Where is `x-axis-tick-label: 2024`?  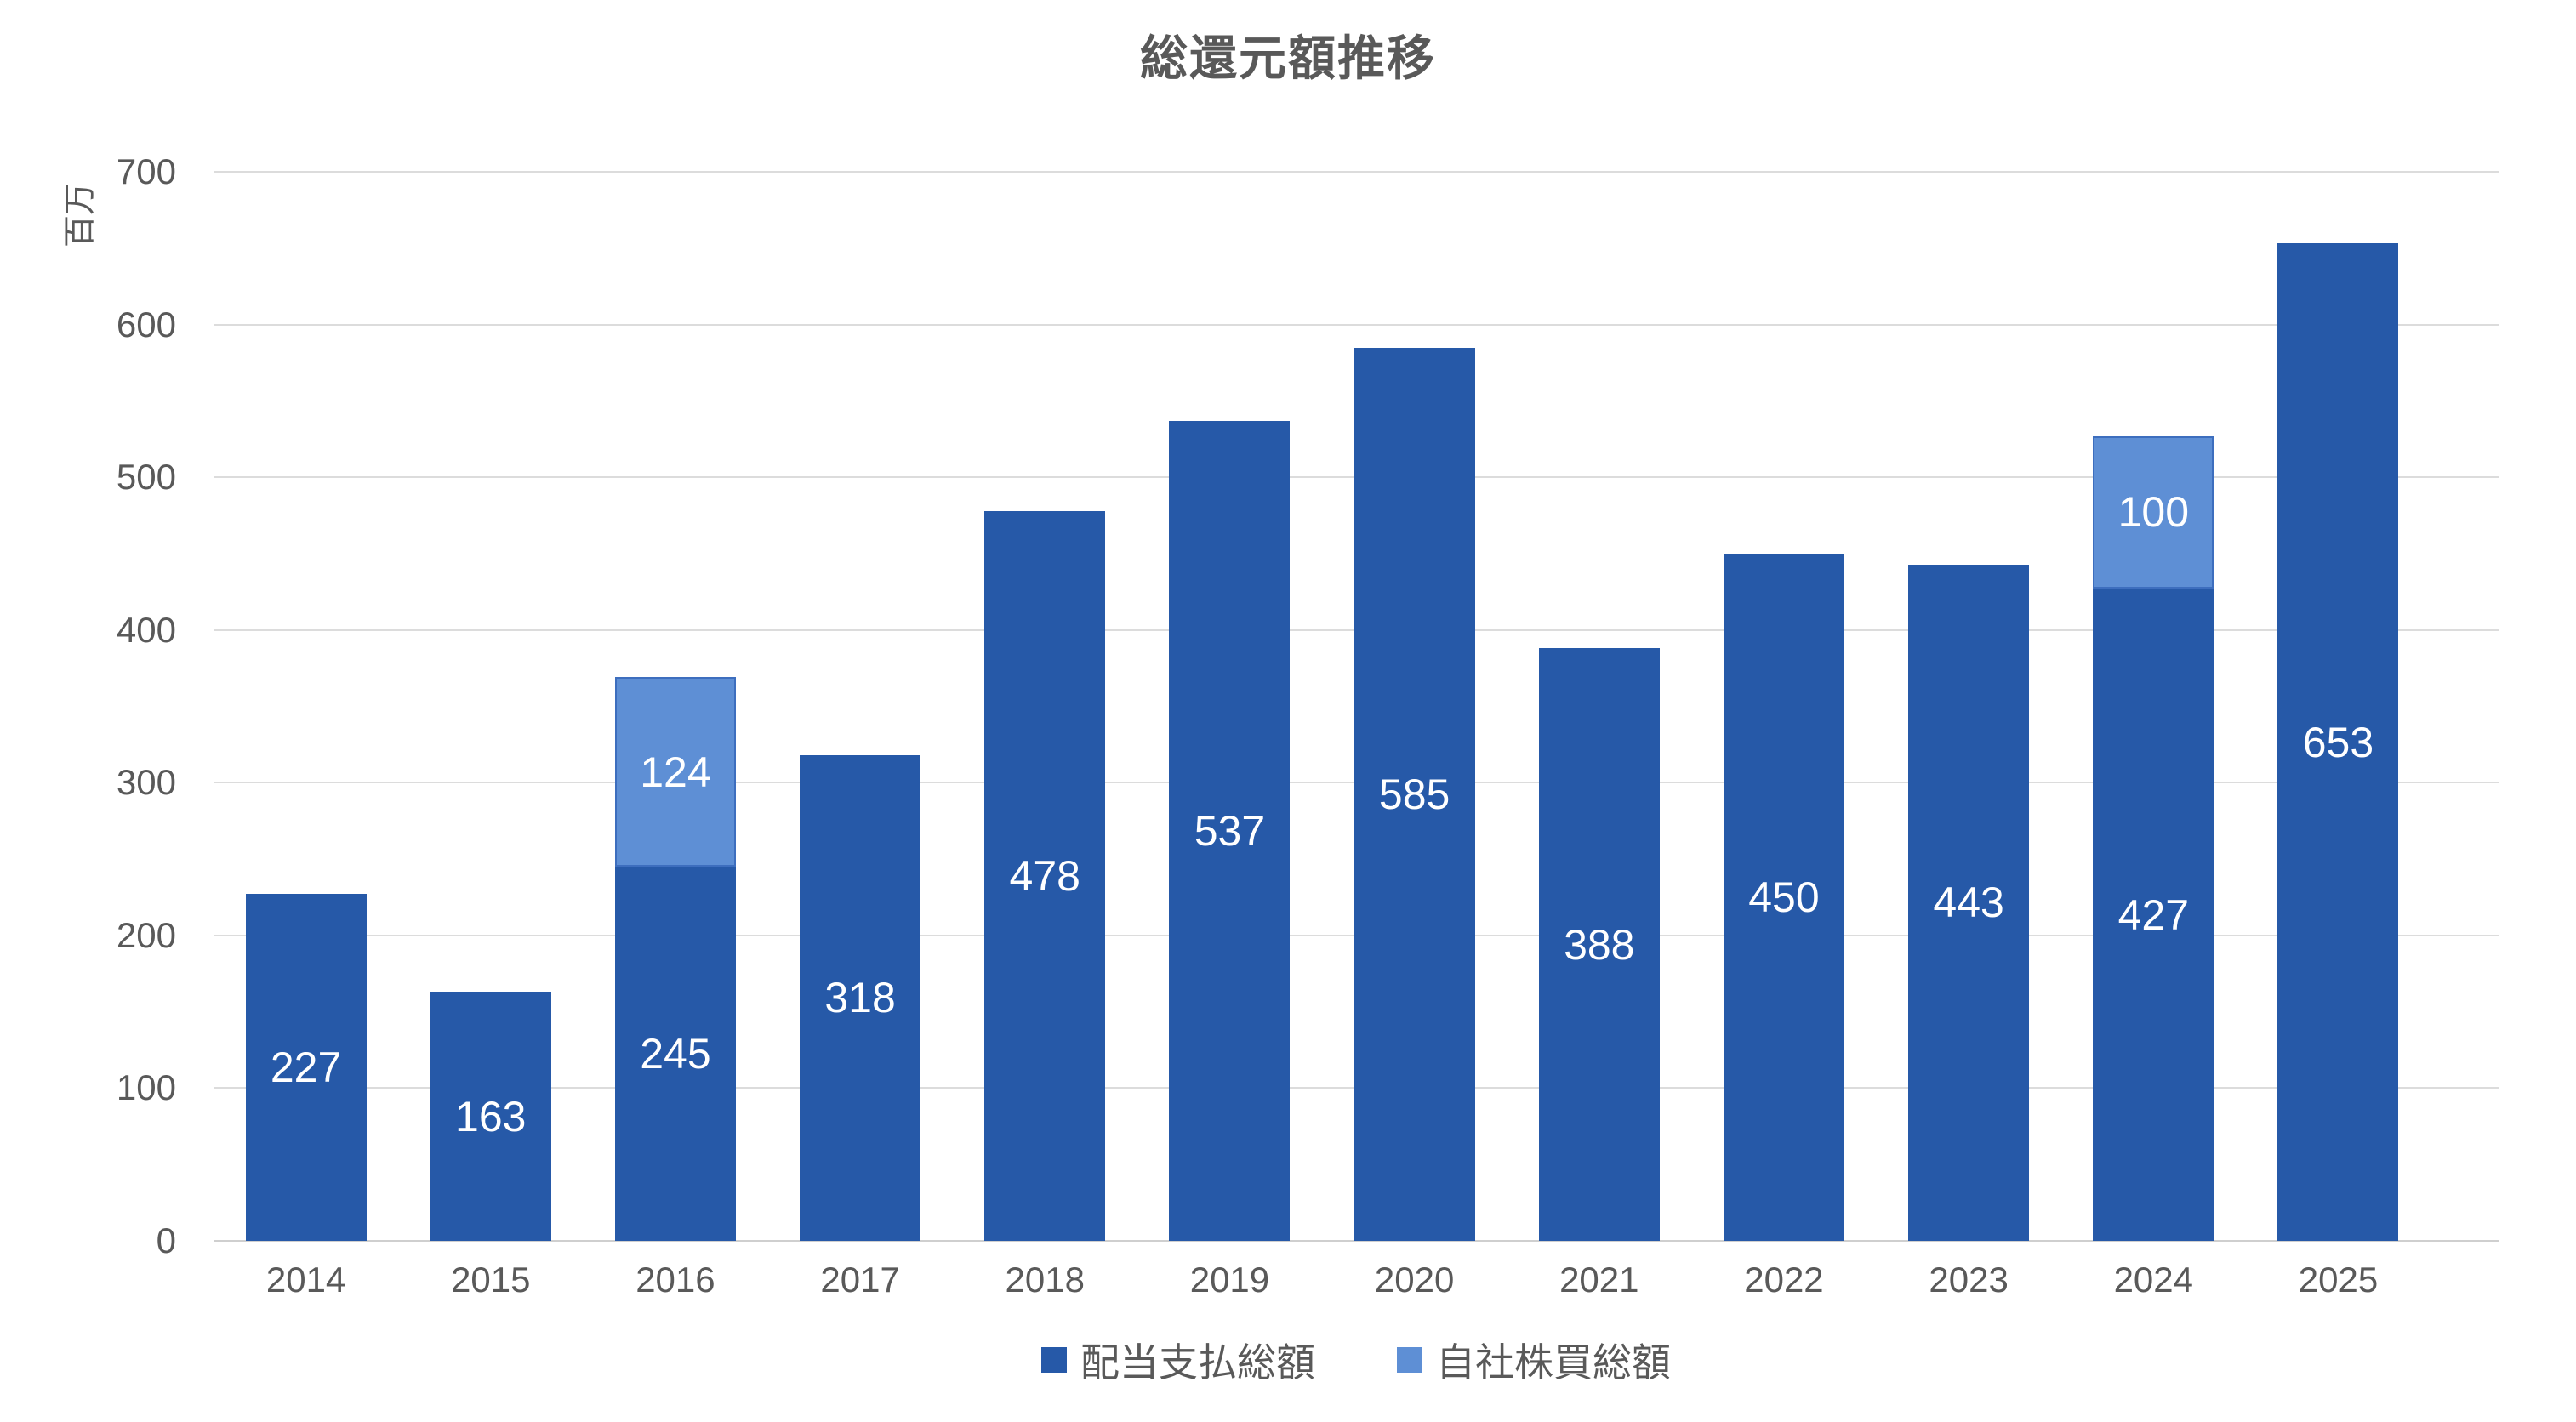 x-axis-tick-label: 2024 is located at coordinates (2153, 1280).